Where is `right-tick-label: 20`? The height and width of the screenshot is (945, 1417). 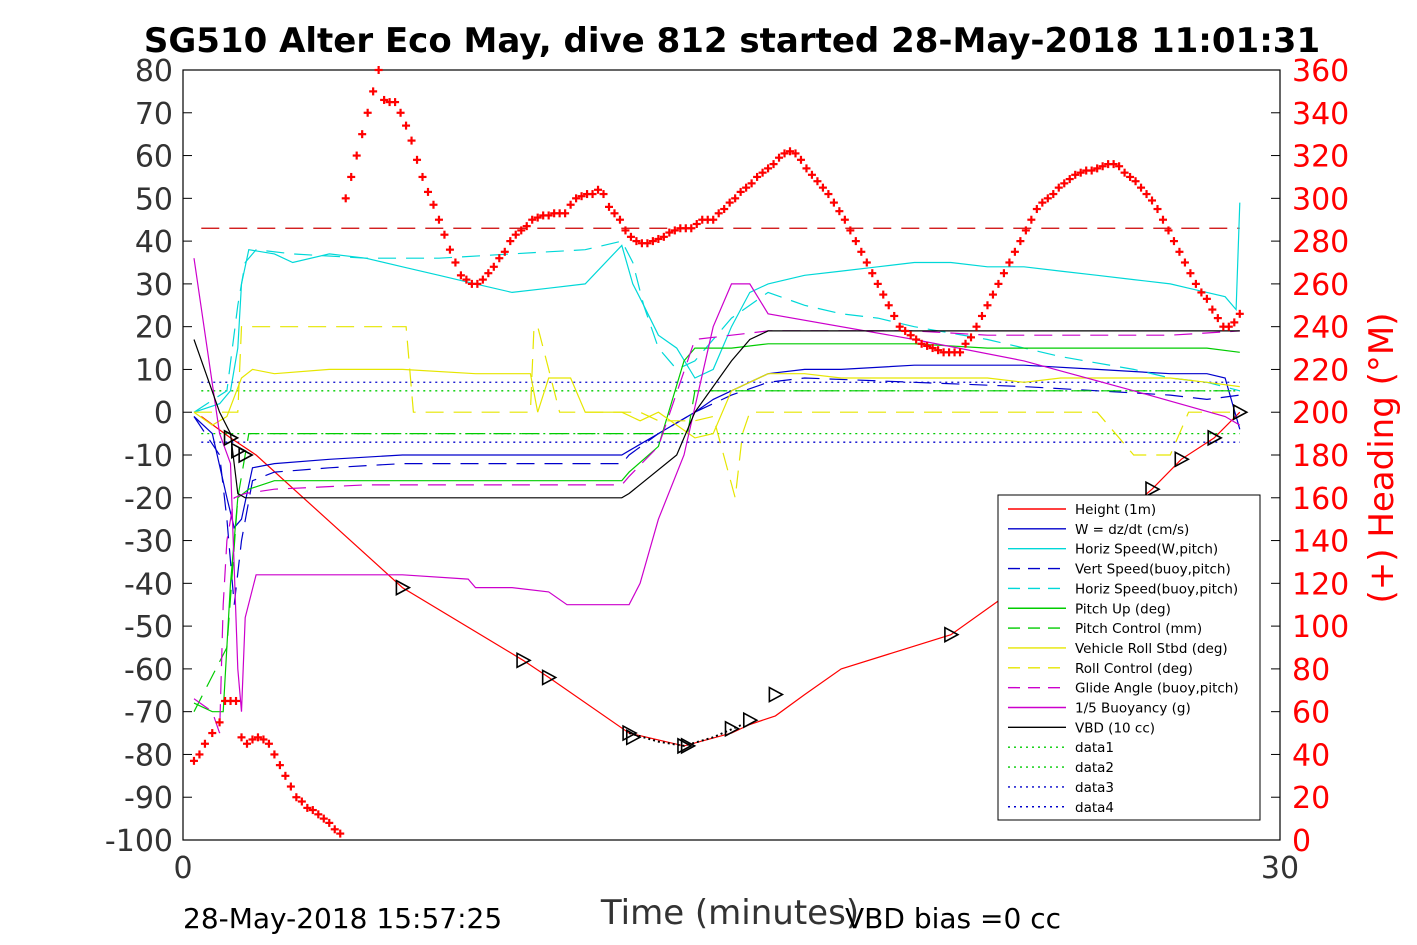
right-tick-label: 20 is located at coordinates (1311, 798).